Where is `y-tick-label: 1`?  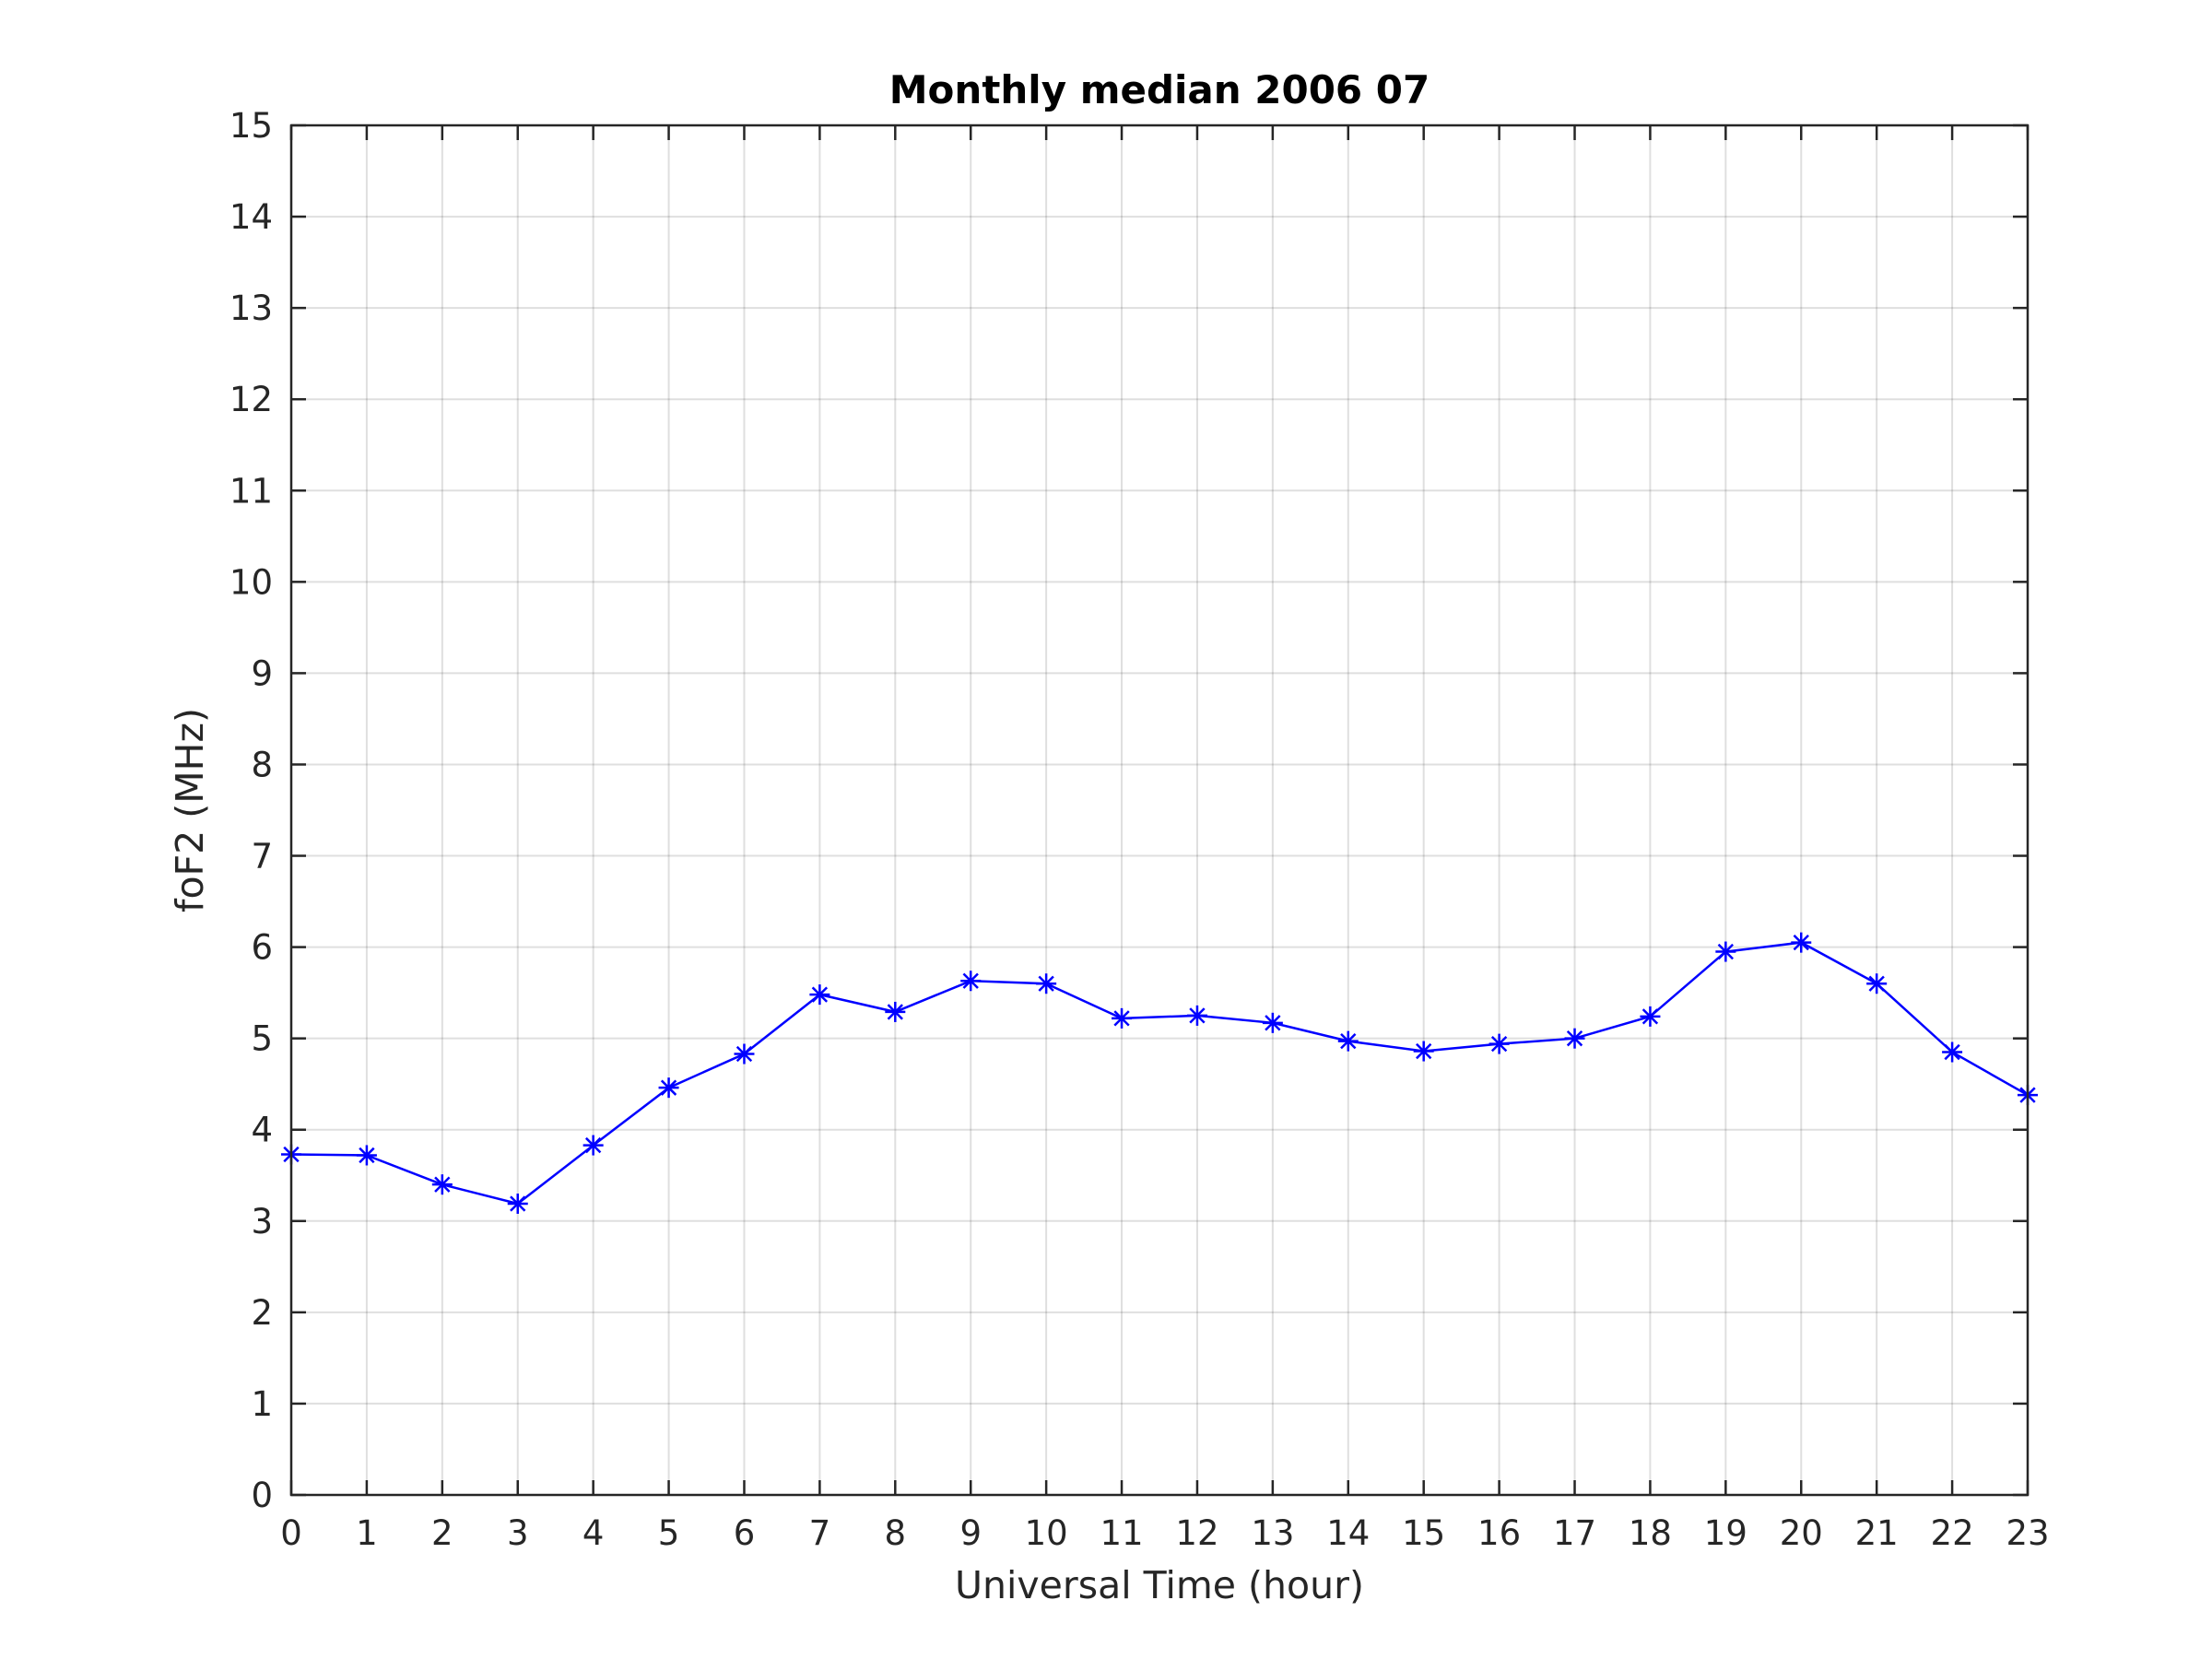 y-tick-label: 1 is located at coordinates (262, 1404).